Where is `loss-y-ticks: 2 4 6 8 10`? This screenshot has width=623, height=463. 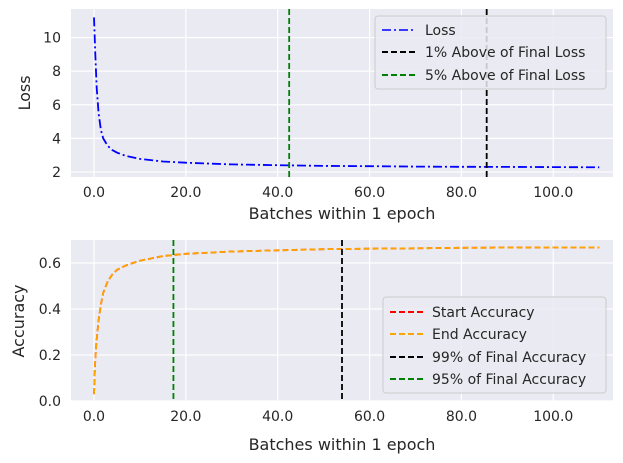 loss-y-ticks: 2 4 6 8 10 is located at coordinates (52, 106).